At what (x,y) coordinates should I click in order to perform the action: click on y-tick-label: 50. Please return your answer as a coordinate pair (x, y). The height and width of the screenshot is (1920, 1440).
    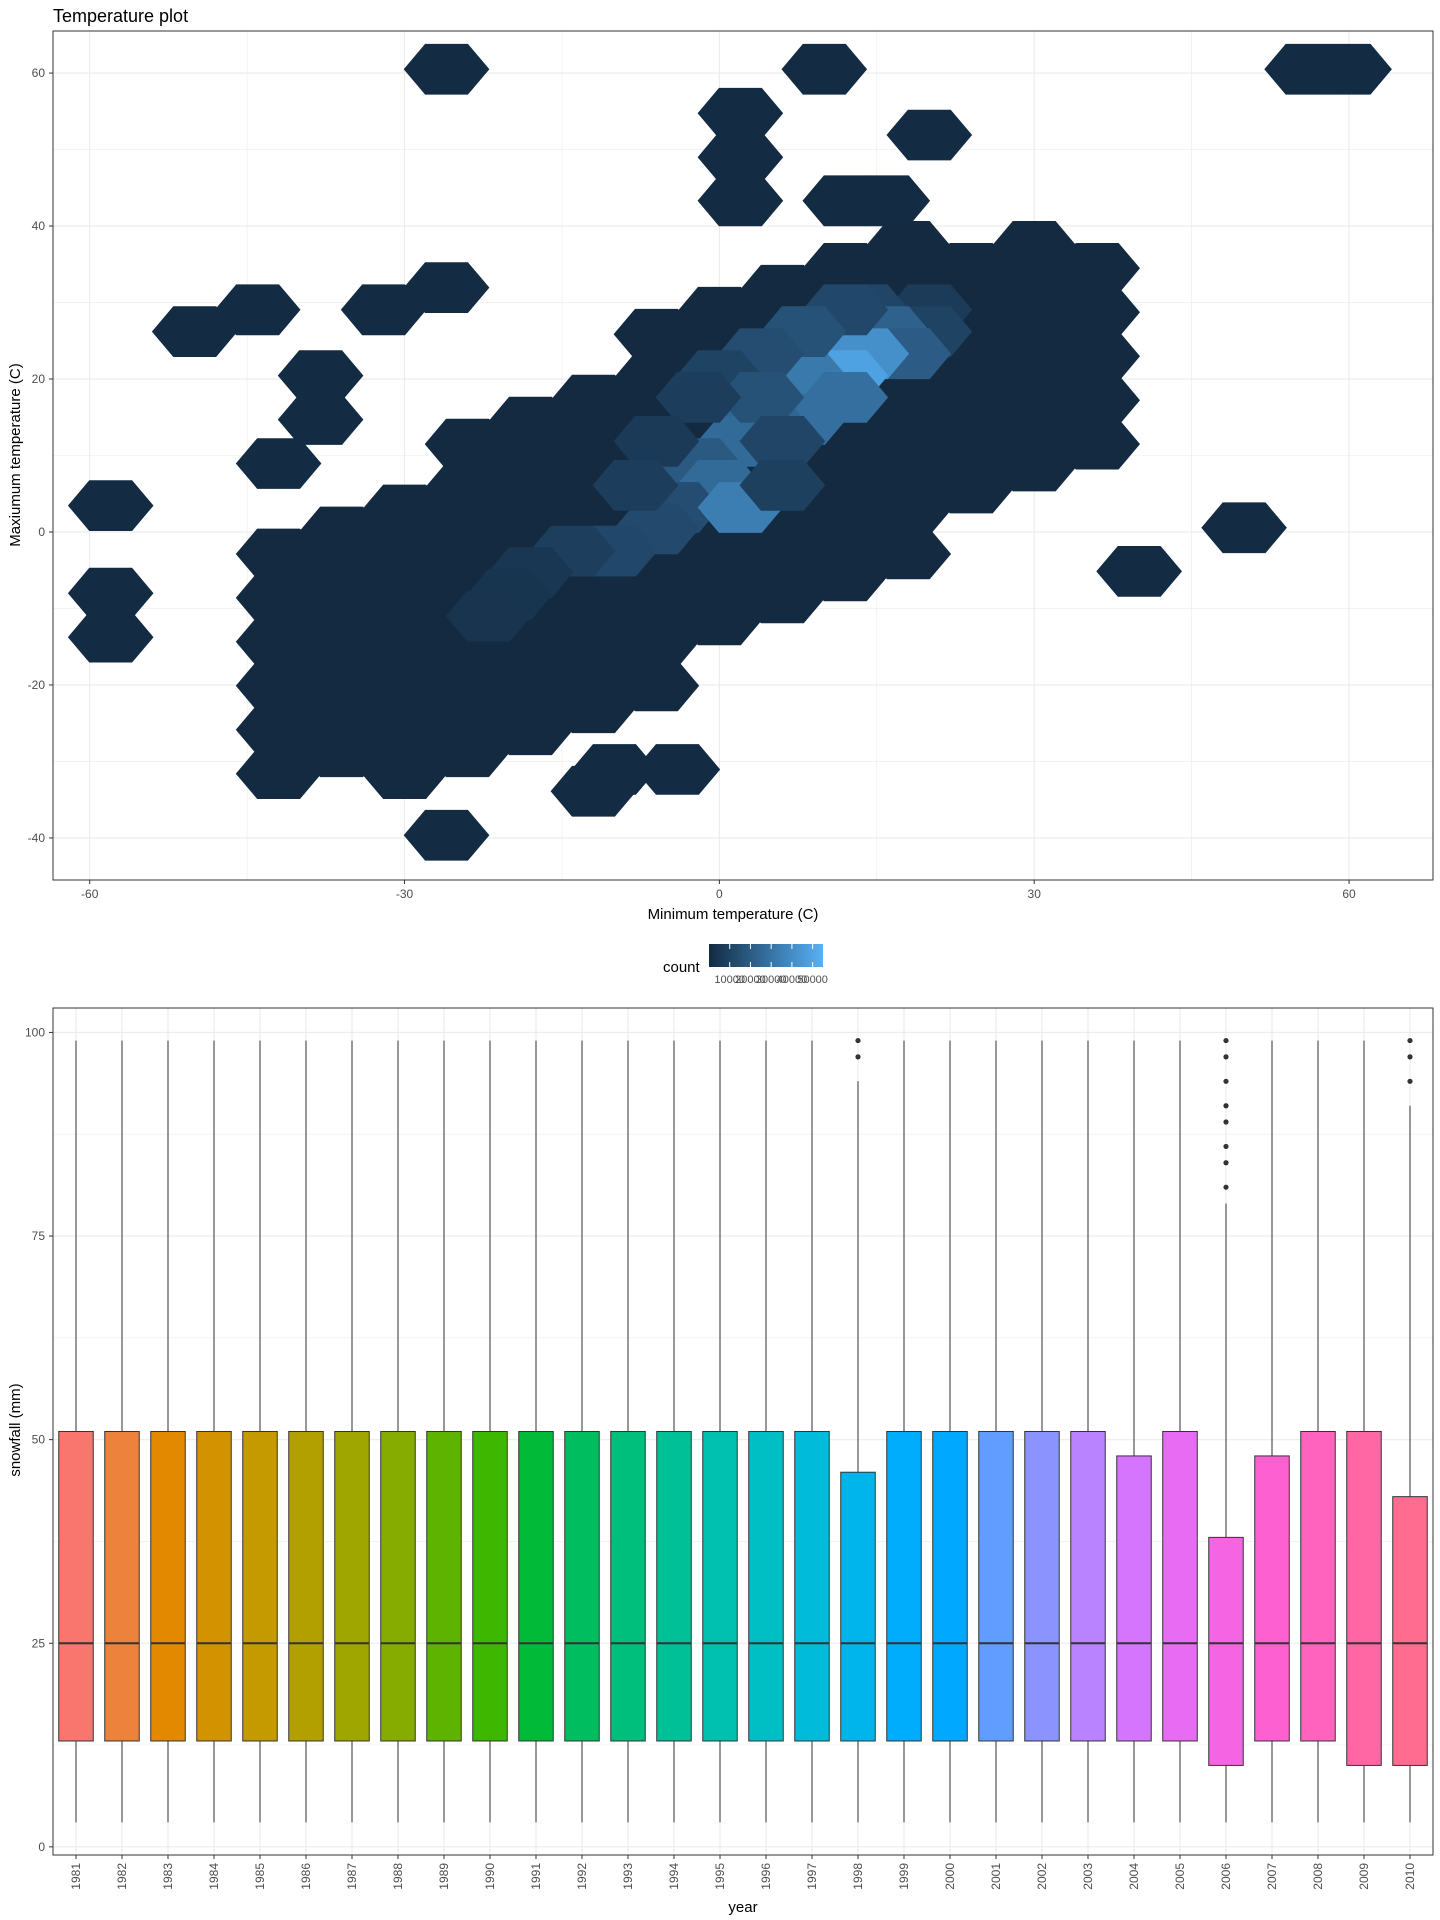
    Looking at the image, I should click on (39, 1440).